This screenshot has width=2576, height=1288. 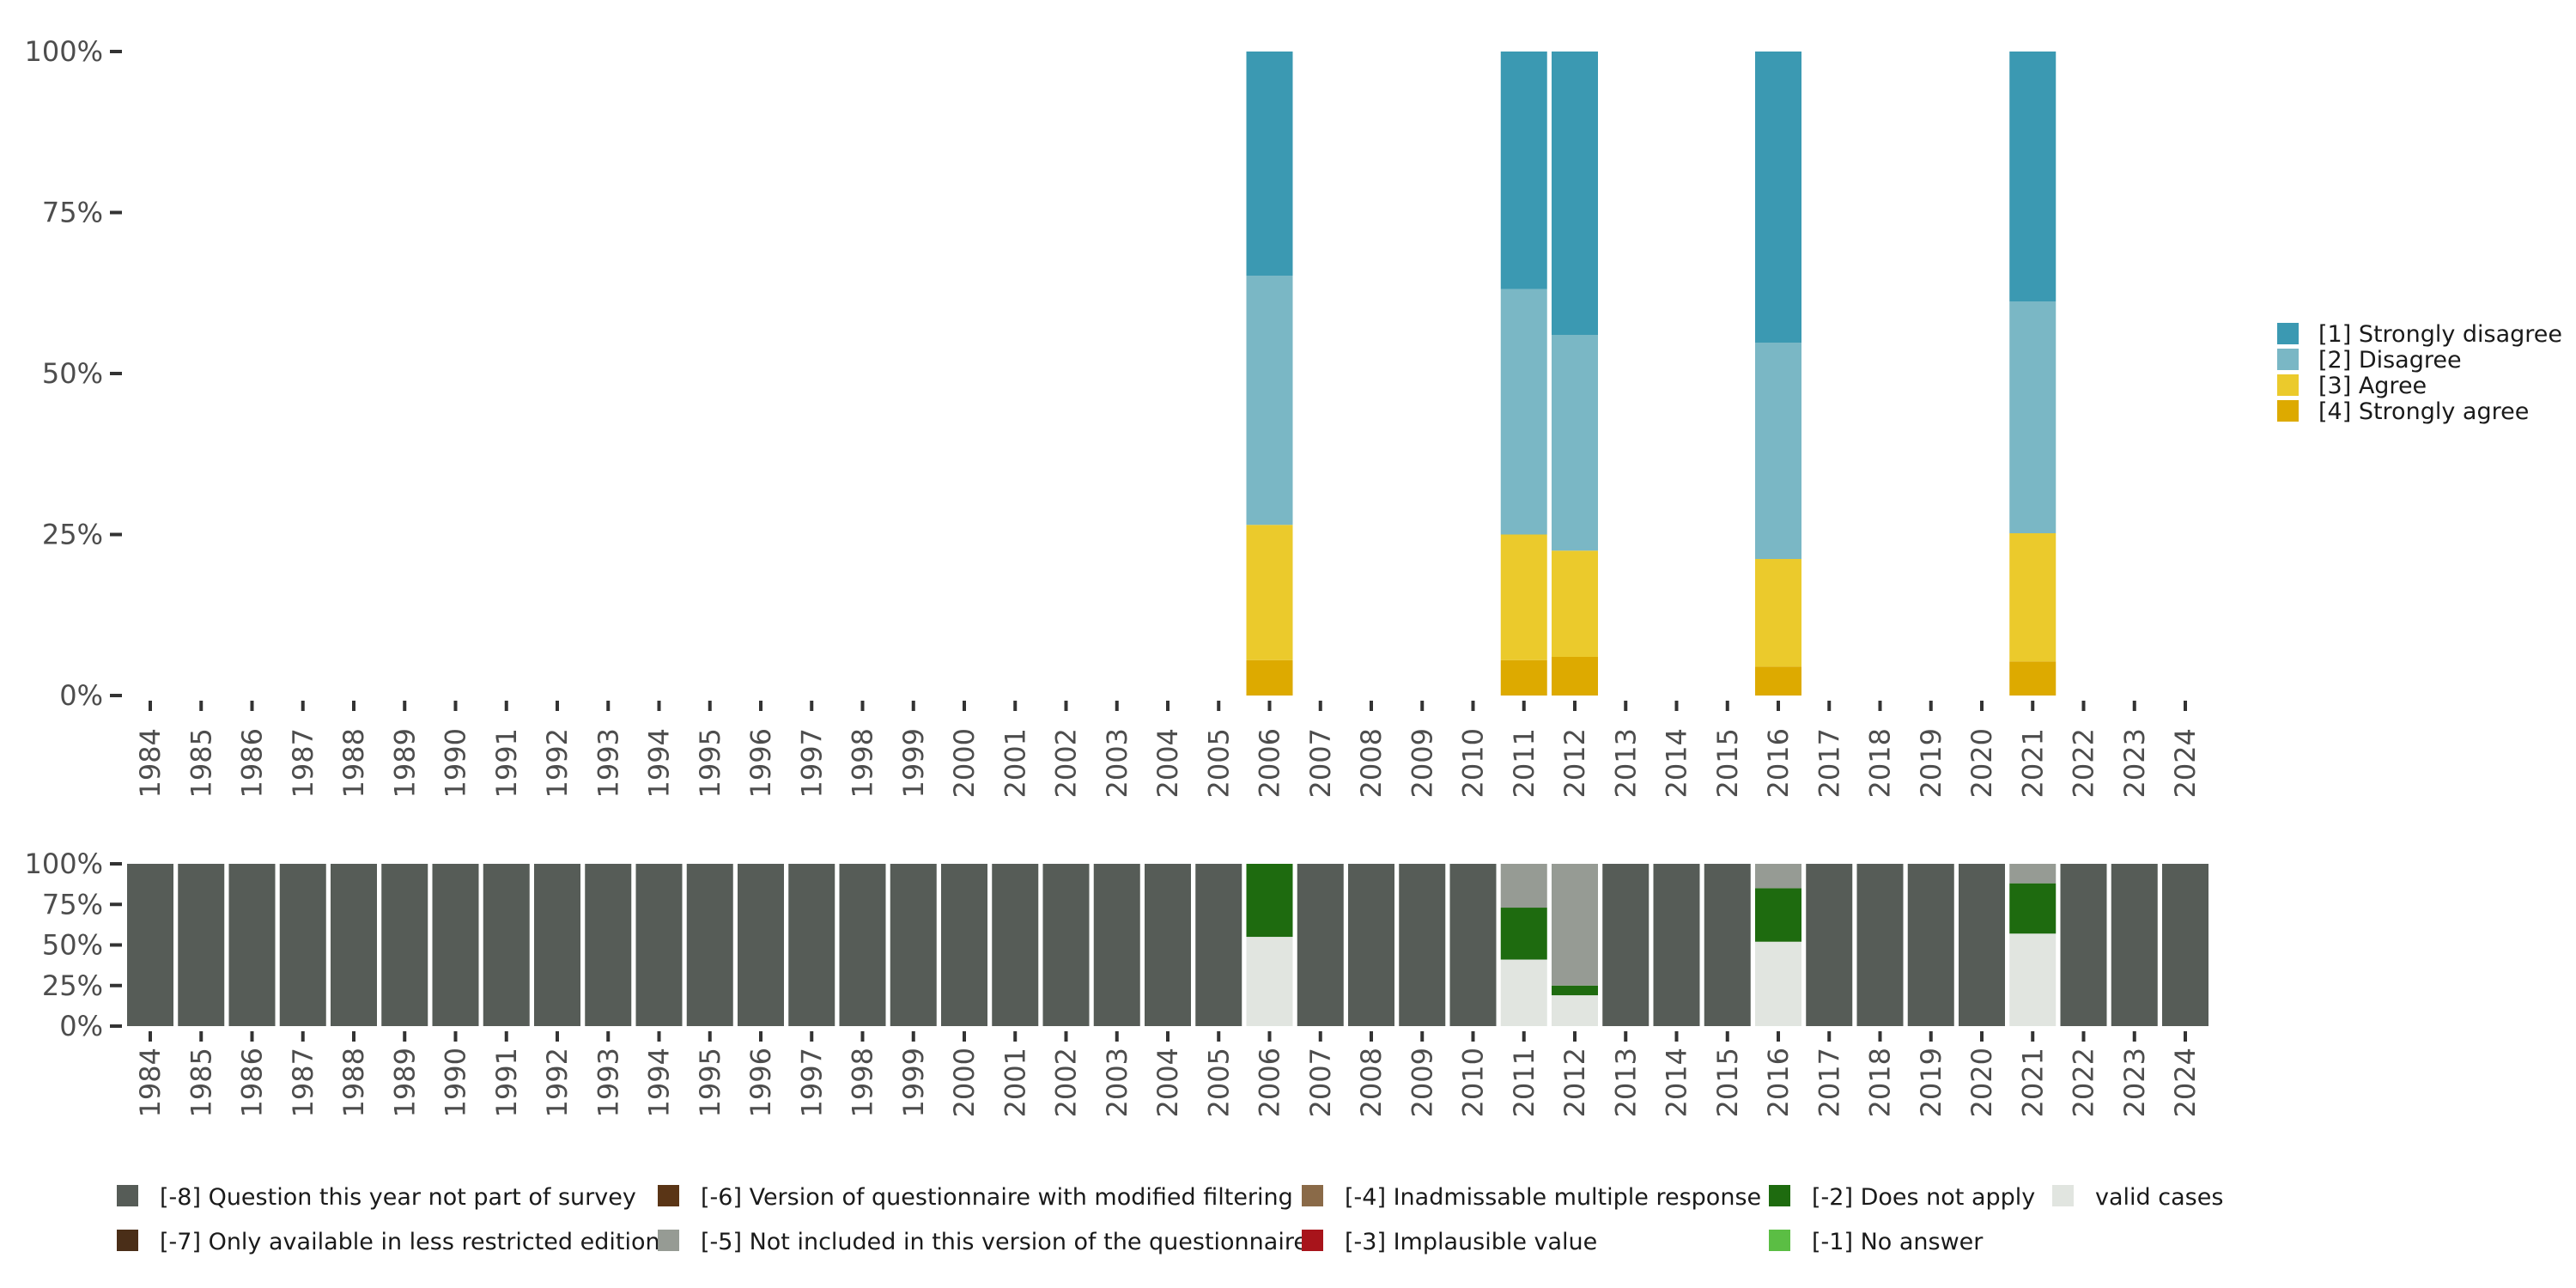 What do you see at coordinates (1524, 412) in the screenshot?
I see `bar-segment-2011-s2` at bounding box center [1524, 412].